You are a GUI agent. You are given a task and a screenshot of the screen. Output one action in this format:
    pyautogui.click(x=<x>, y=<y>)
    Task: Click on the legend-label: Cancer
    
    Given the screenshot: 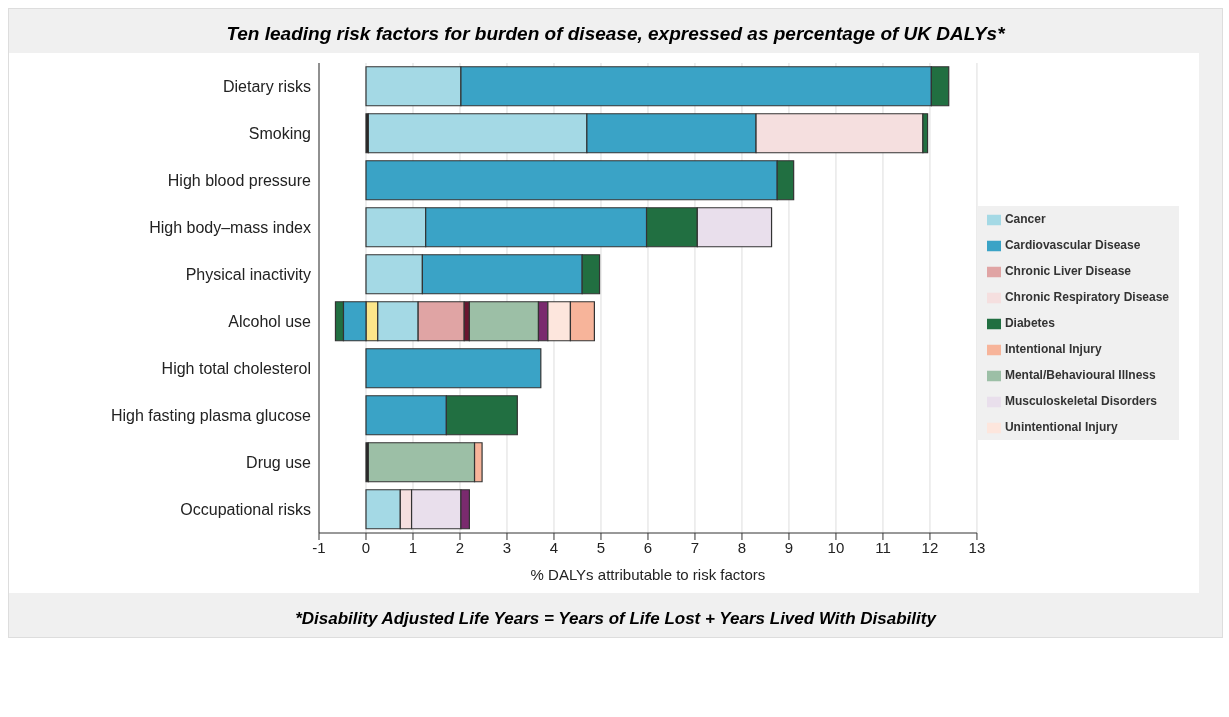 What is the action you would take?
    pyautogui.click(x=1025, y=219)
    